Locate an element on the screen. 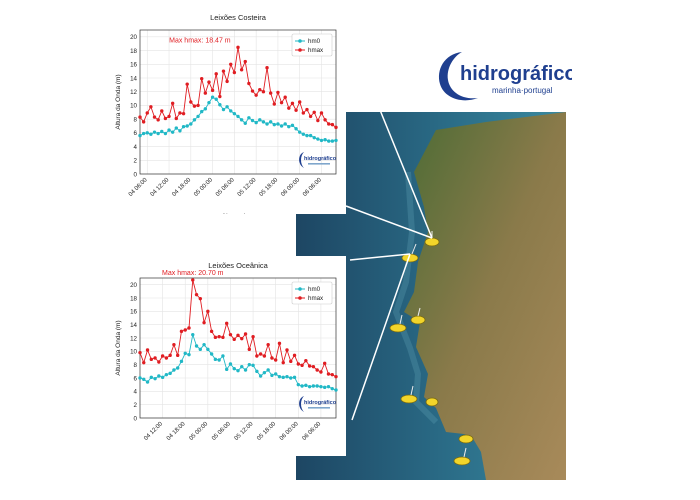 This screenshot has height=500, width=700. hidrografico-logo: hidrográfico marinha·portugal is located at coordinates (505, 76).